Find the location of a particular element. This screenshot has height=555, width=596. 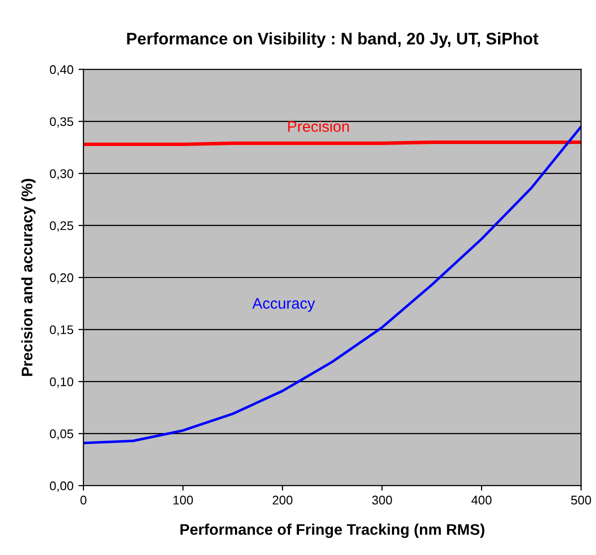

y-tick-label: 0,40 is located at coordinates (62, 70).